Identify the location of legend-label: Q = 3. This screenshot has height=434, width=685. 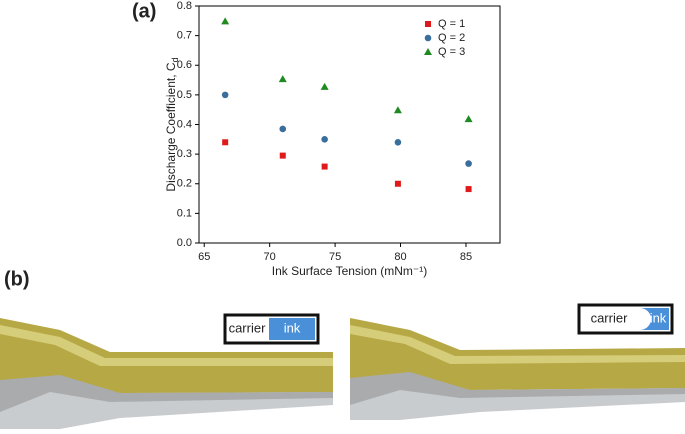
(451, 52).